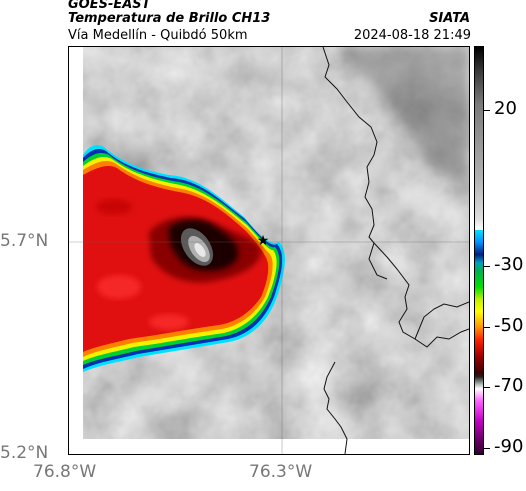 The width and height of the screenshot is (526, 491). I want to click on coldest-top-center, so click(200, 250).